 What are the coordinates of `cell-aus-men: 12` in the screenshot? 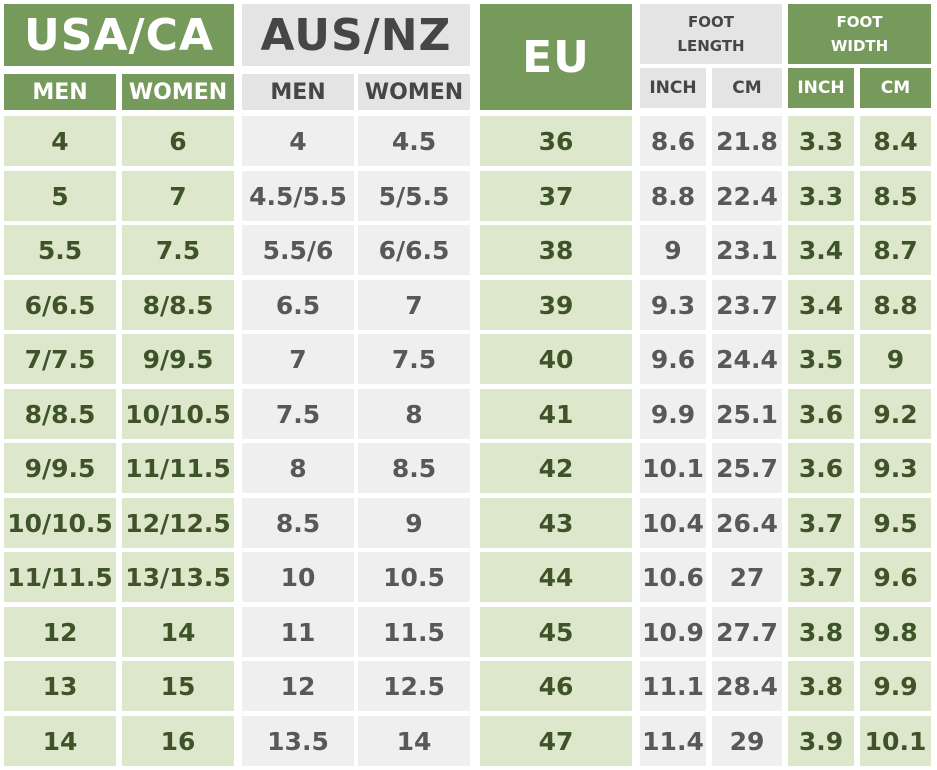 It's located at (298, 686).